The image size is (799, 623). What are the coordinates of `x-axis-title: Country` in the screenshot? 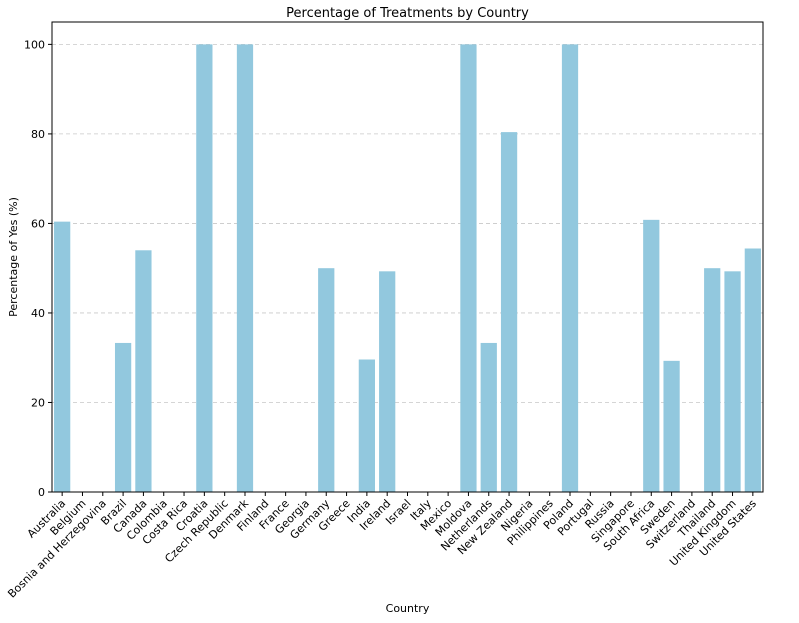 It's located at (408, 608).